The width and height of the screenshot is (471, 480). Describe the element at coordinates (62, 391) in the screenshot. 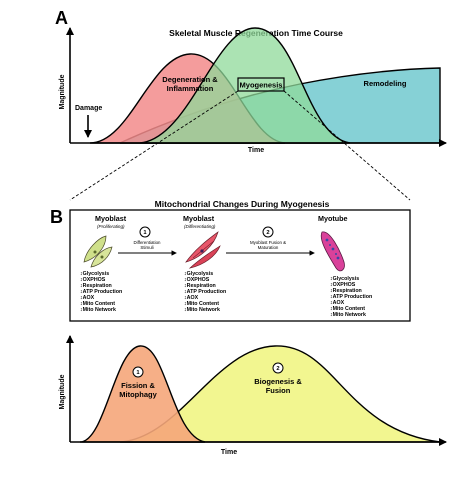

I see `panel-c-y-label: Magnitude` at that location.